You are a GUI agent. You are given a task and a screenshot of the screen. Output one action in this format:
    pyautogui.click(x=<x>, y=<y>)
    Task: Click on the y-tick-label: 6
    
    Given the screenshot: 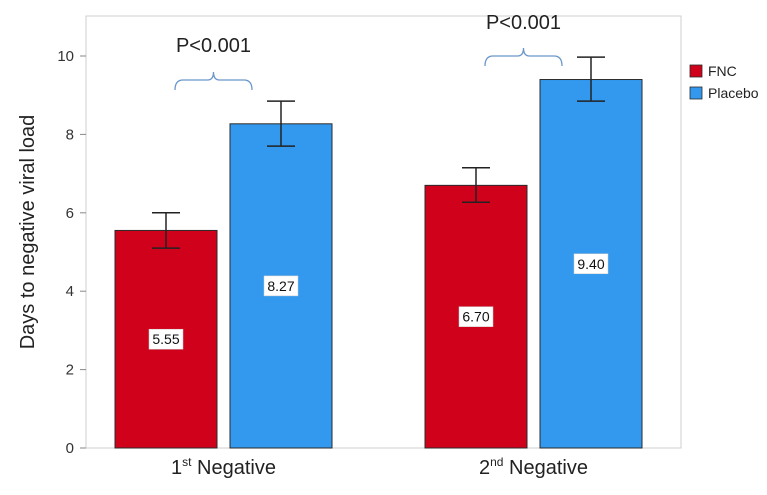 What is the action you would take?
    pyautogui.click(x=70, y=213)
    